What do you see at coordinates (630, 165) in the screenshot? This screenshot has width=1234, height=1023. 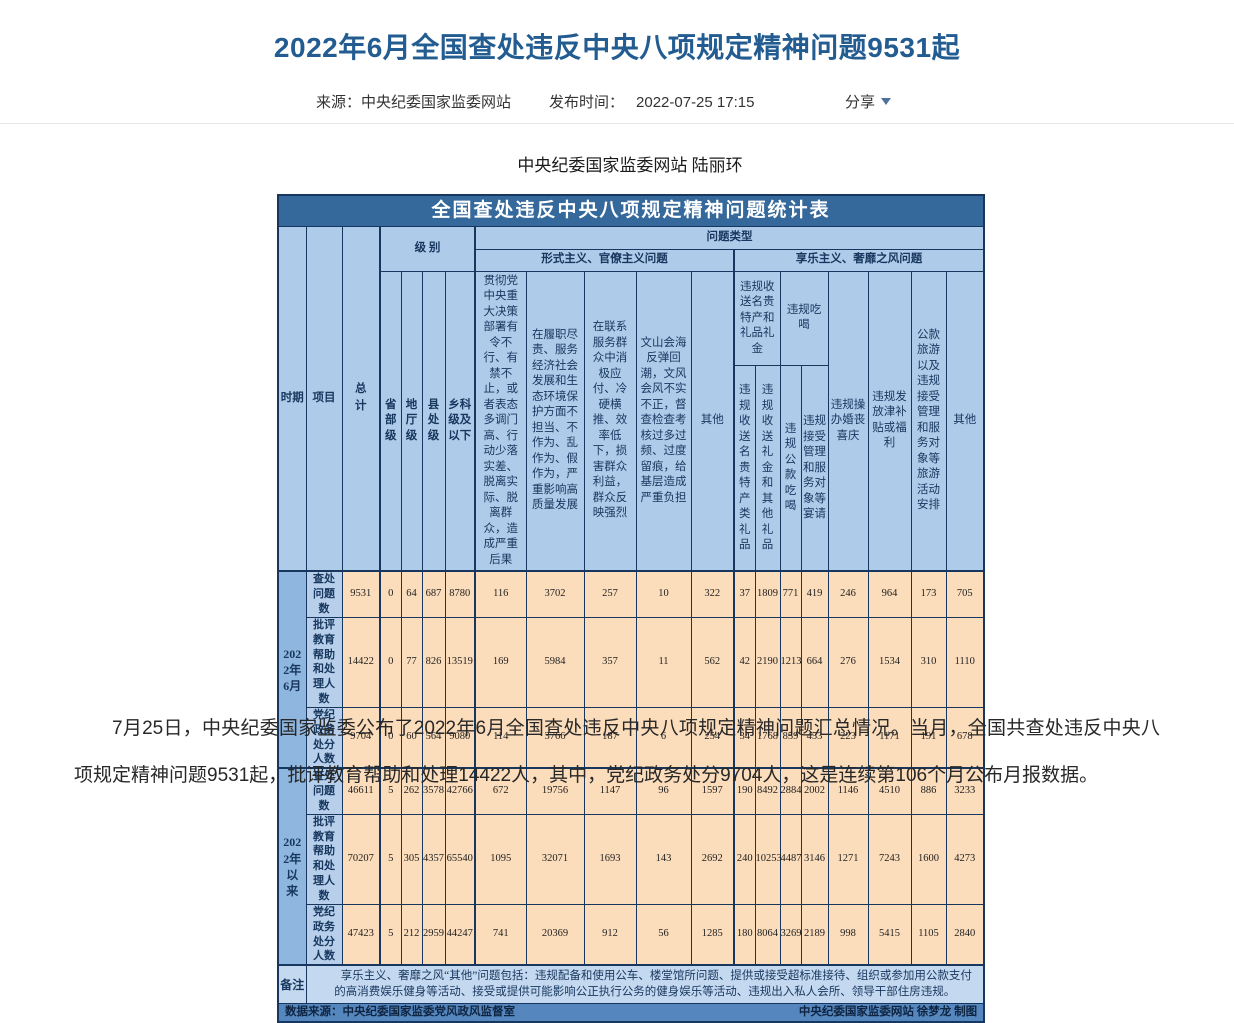 I see `byline: 中央纪委国家监委网站 陆丽环` at bounding box center [630, 165].